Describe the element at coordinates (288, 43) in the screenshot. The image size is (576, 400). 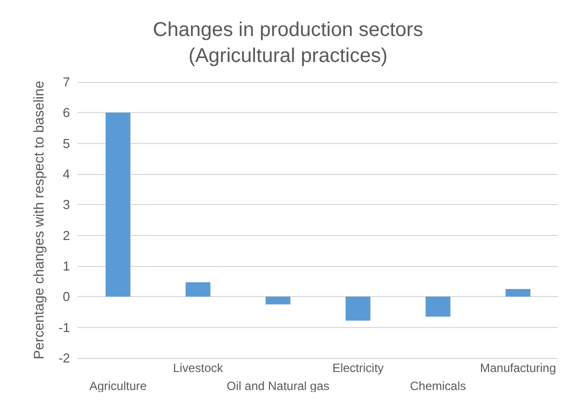
I see `chart-title: Changes in production sectors (Agricultural practices)` at that location.